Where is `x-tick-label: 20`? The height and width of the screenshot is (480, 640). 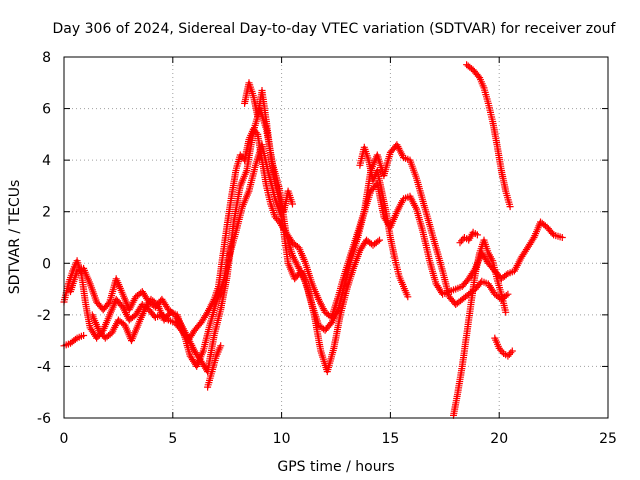
x-tick-label: 20 is located at coordinates (499, 439).